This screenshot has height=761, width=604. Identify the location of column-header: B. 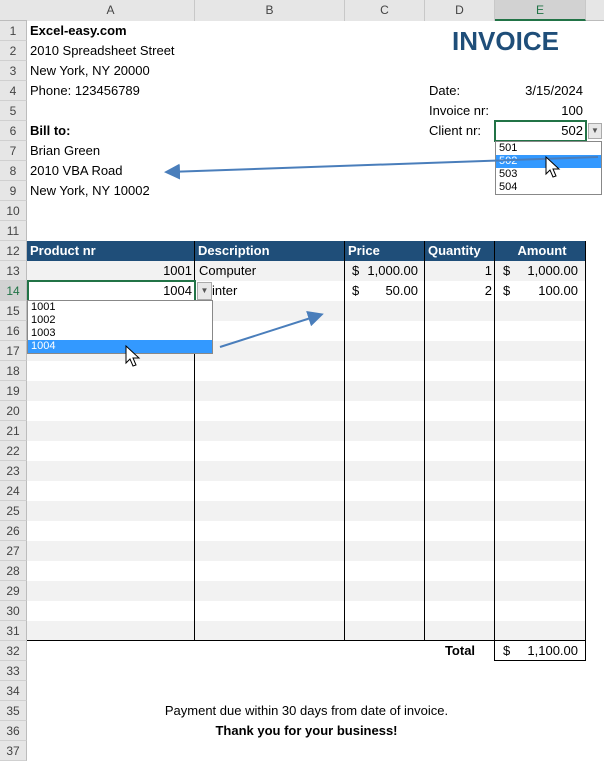
(270, 10).